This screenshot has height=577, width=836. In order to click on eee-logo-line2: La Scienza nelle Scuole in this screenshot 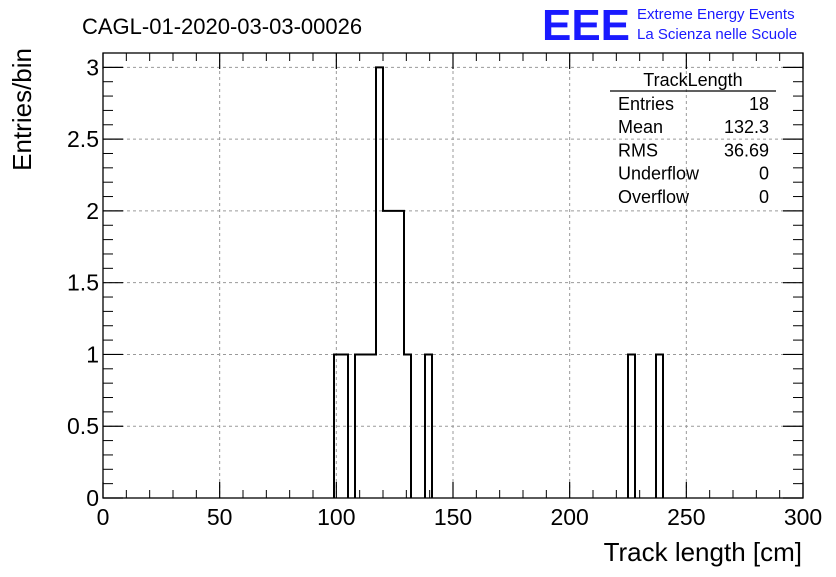, I will do `click(717, 34)`.